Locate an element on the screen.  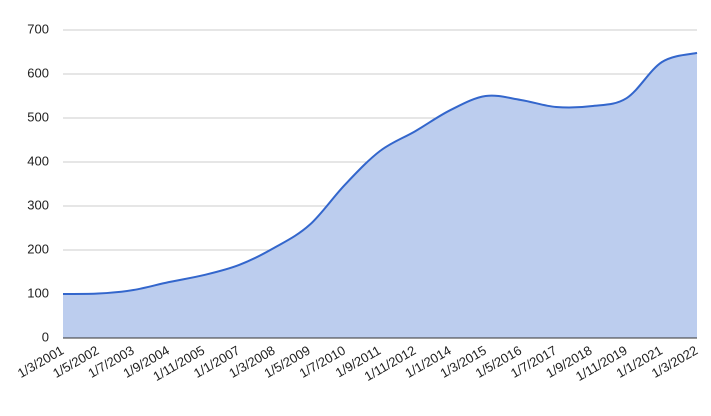
y-tick-label: 600 is located at coordinates (38, 72).